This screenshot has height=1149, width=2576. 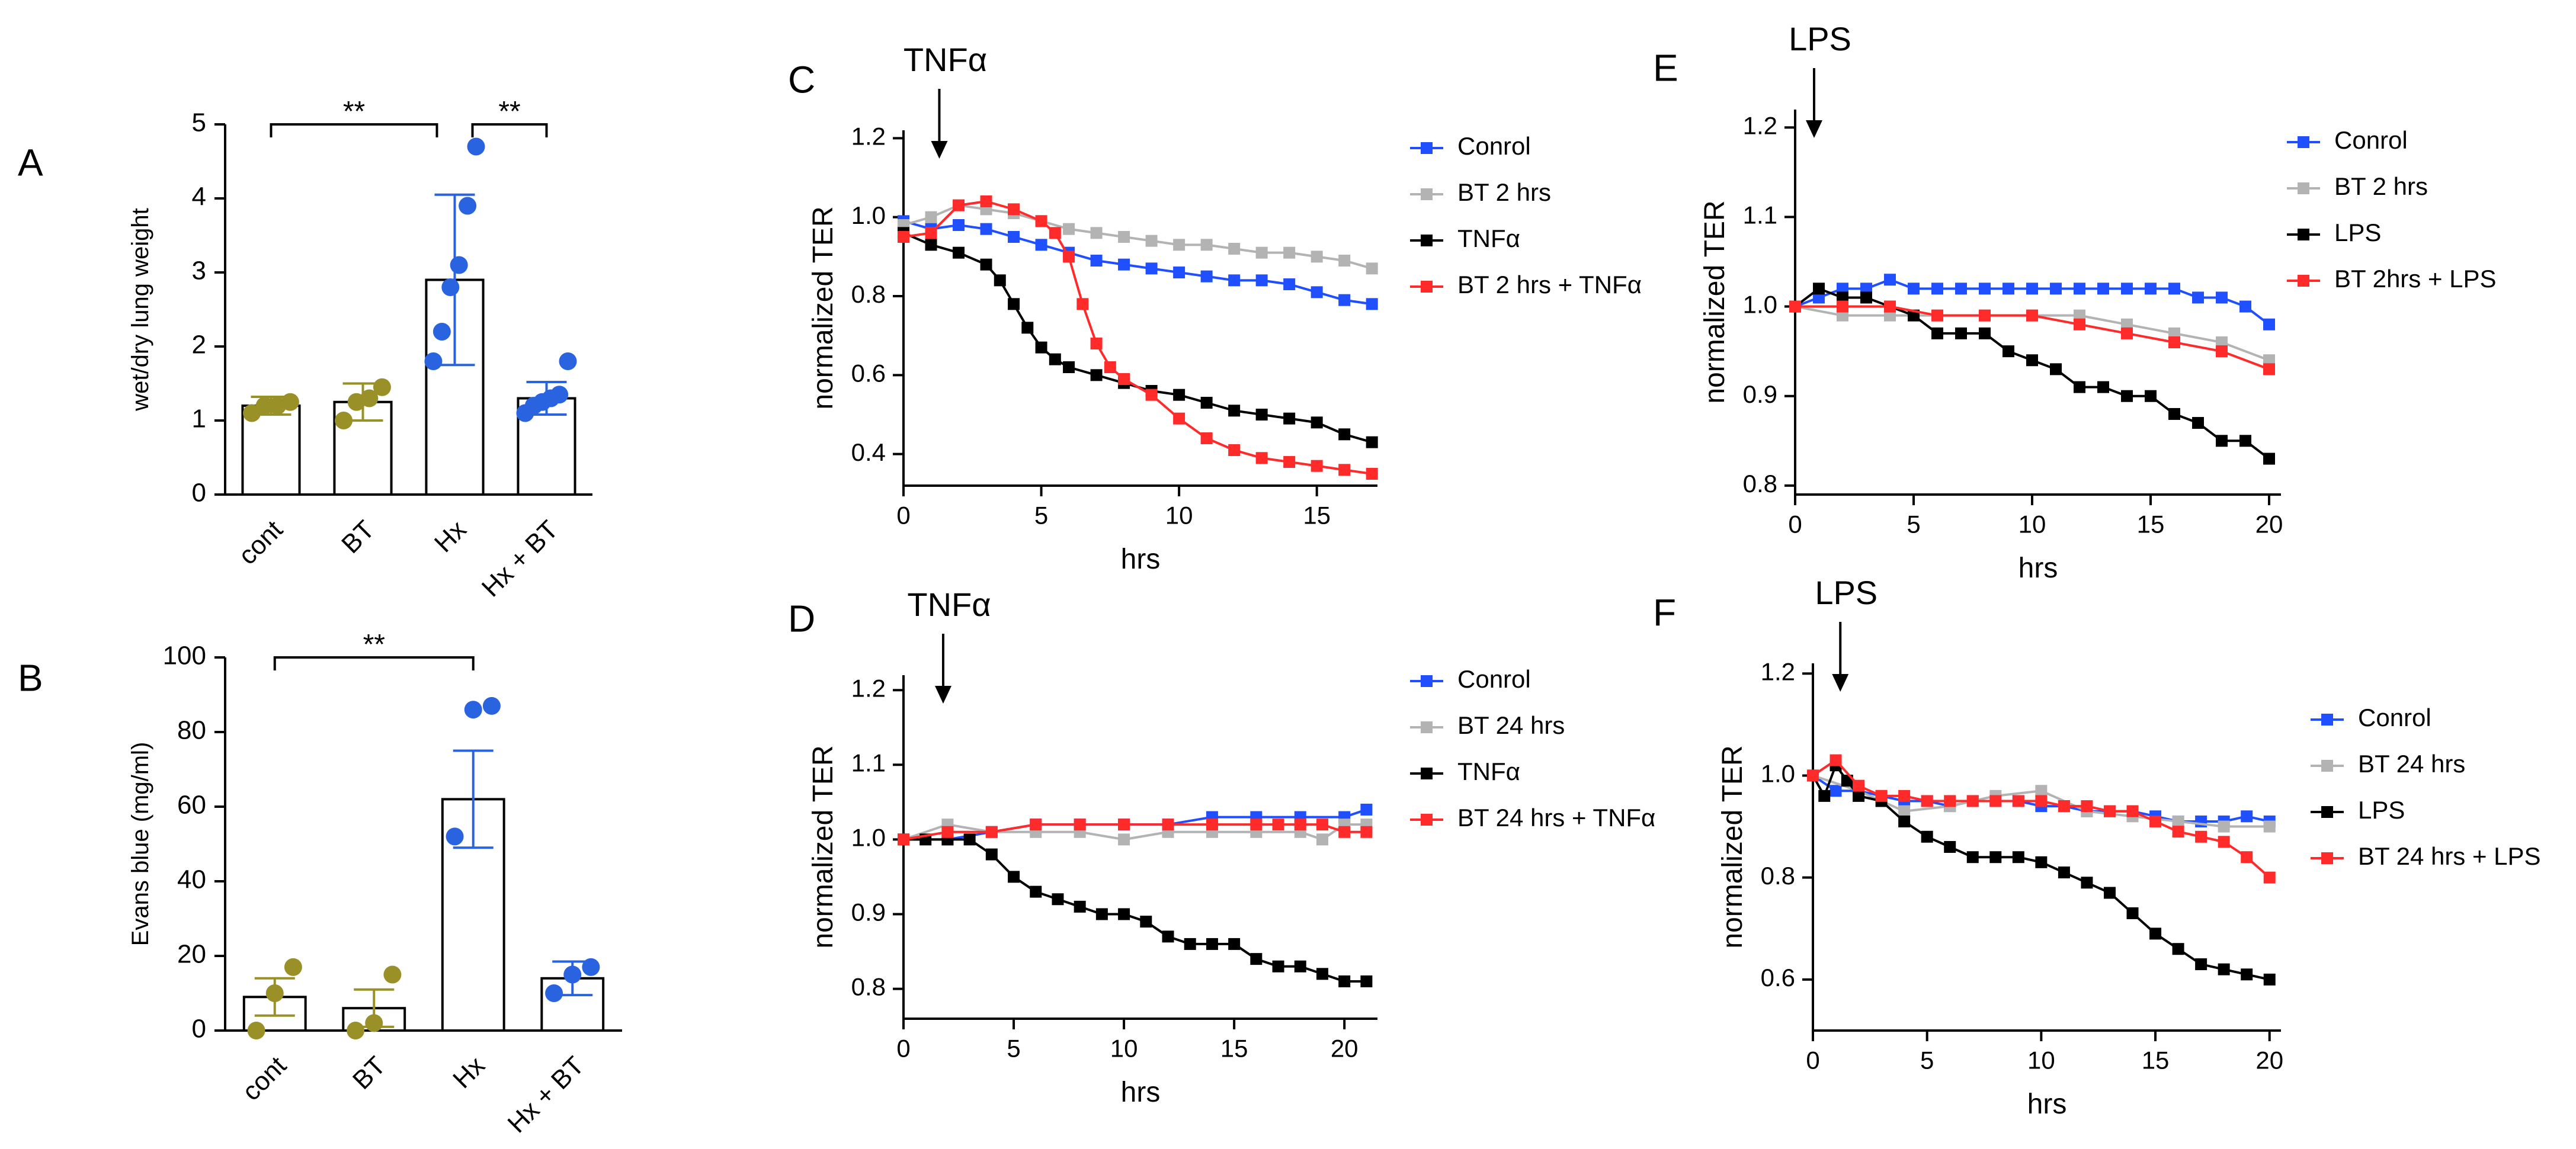 I want to click on legend-label: BT 2 hrs + TNFα, so click(x=1549, y=285).